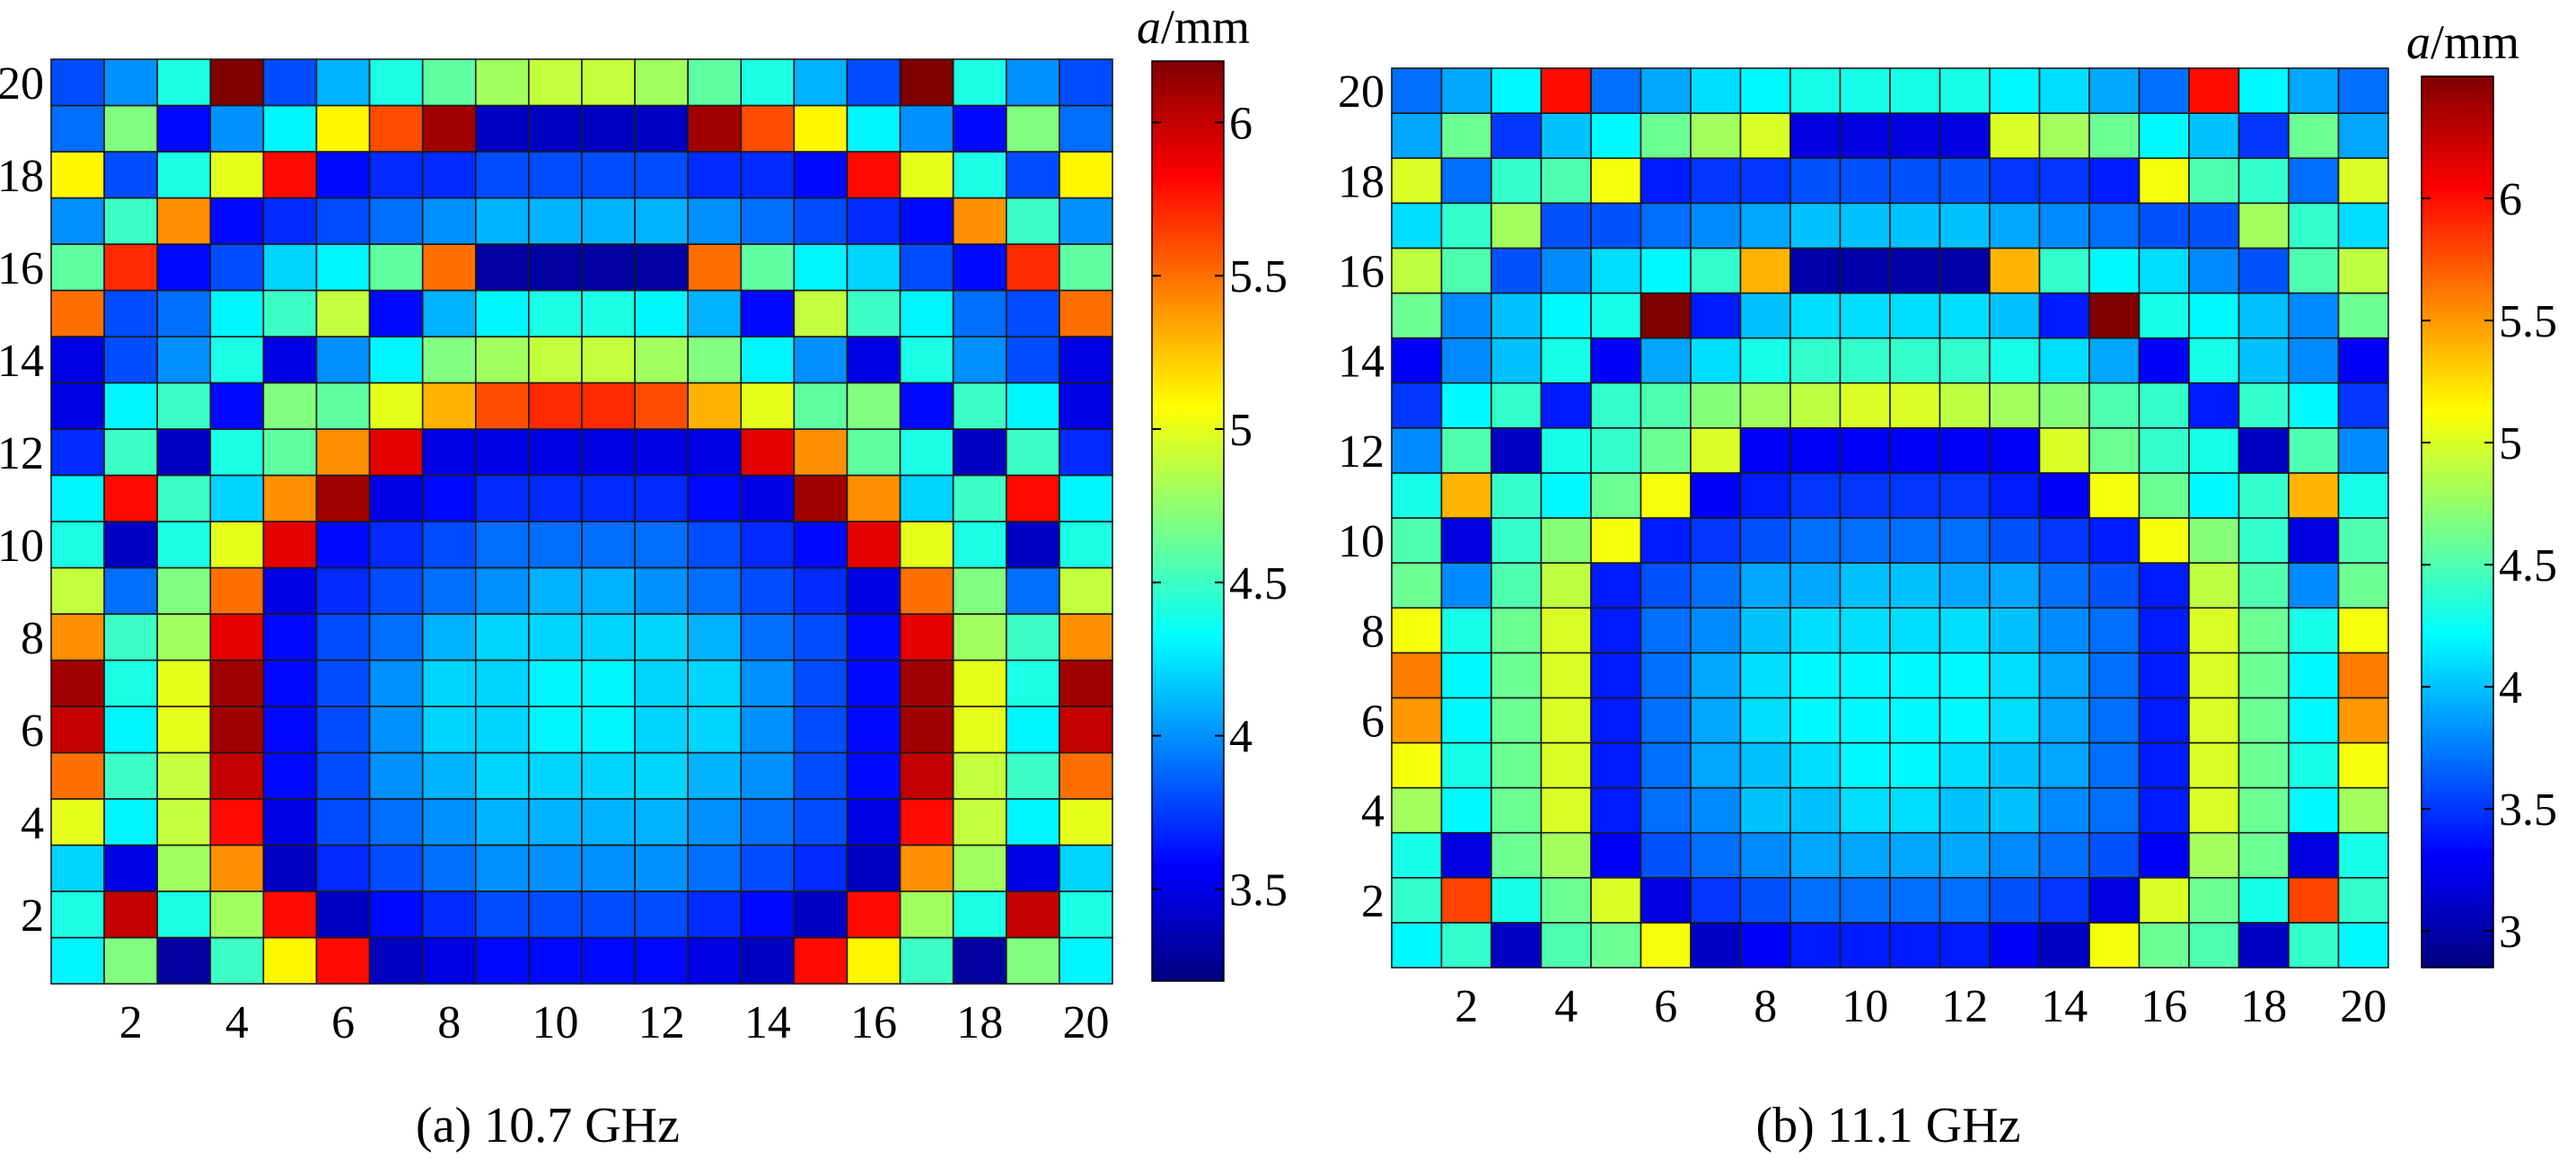 The width and height of the screenshot is (2576, 1166). Describe the element at coordinates (22, 361) in the screenshot. I see `y-tick-label: 14` at that location.